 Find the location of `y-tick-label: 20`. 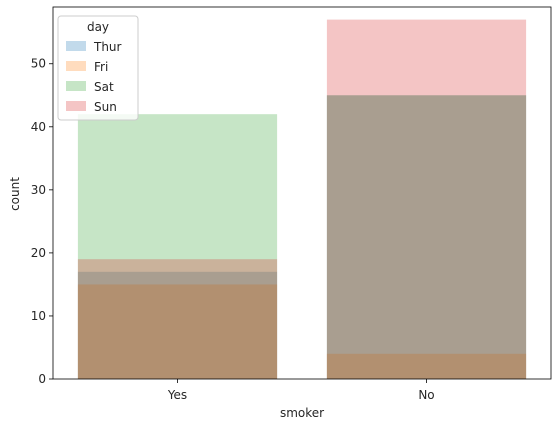

y-tick-label: 20 is located at coordinates (38, 253).